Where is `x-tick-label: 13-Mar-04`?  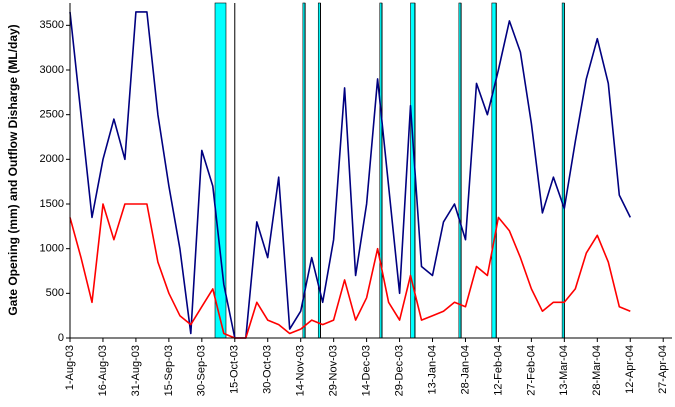
x-tick-label: 13-Mar-04 is located at coordinates (564, 370).